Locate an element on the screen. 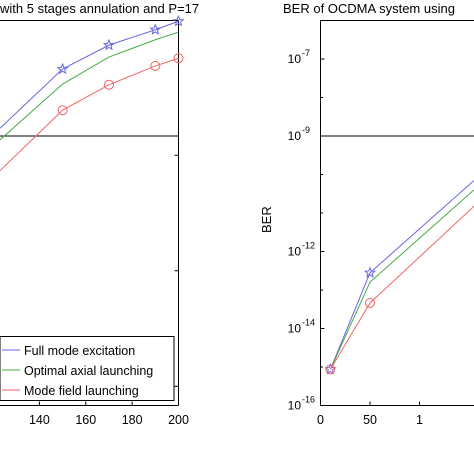 This screenshot has height=474, width=474. left-chart-title: with 5 stages annulation and P=17 is located at coordinates (99, 8).